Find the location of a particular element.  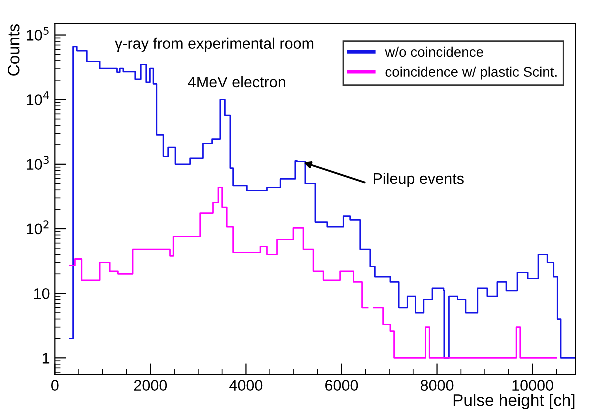

x-tick-label: 2000 is located at coordinates (151, 386).